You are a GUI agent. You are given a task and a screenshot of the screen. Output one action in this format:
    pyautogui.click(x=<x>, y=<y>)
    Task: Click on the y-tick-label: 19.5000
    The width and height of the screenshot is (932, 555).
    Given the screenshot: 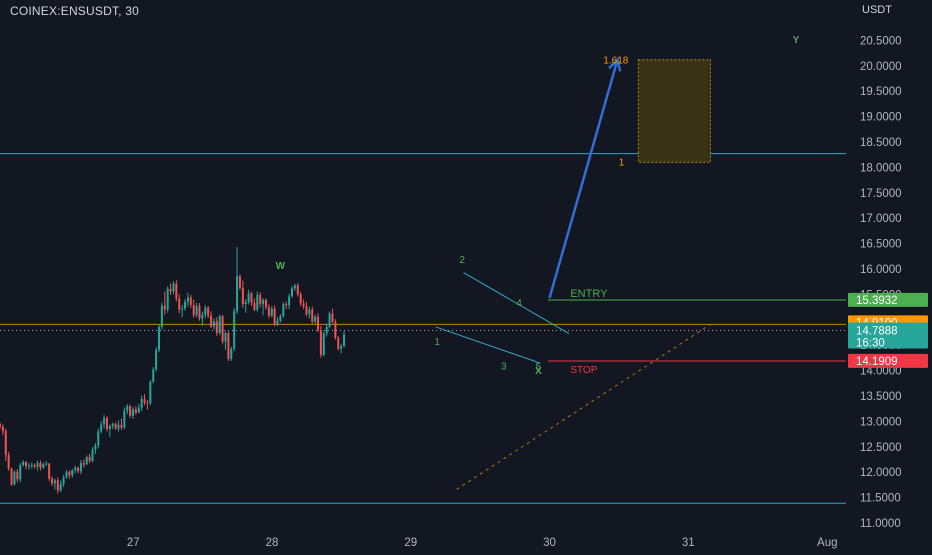 What is the action you would take?
    pyautogui.click(x=881, y=92)
    